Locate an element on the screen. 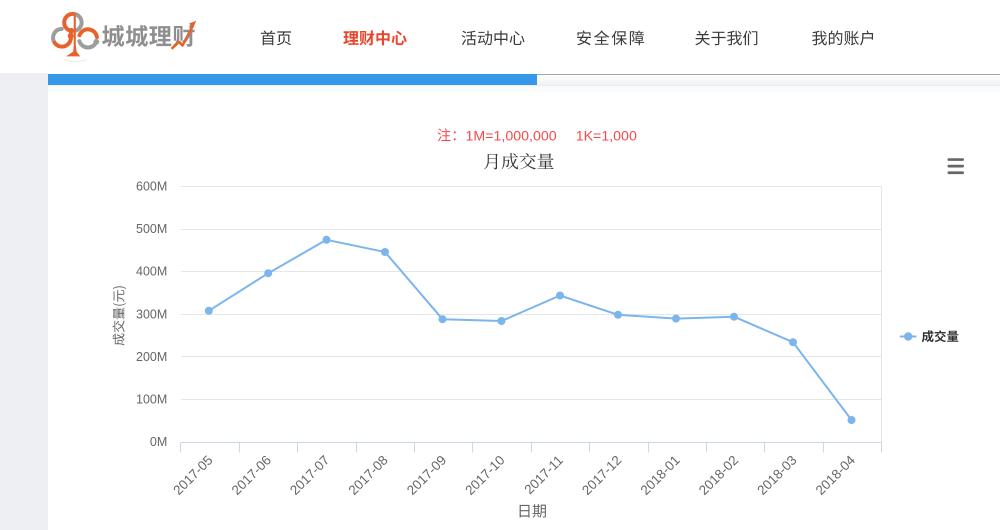 The height and width of the screenshot is (530, 1000). svg-text: 500M is located at coordinates (151, 229).